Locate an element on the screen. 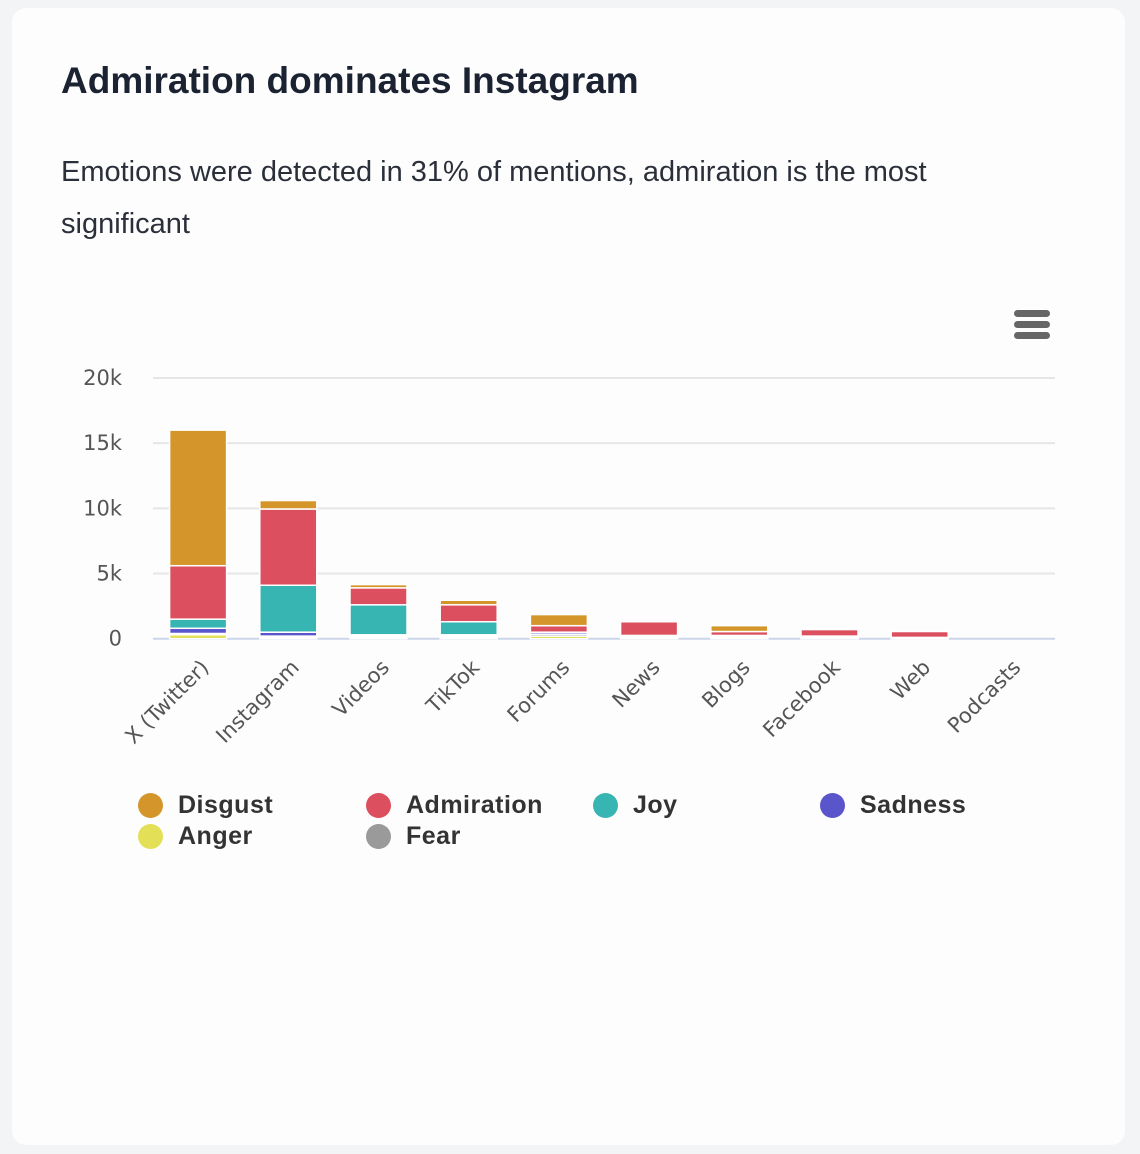 The image size is (1140, 1154). x-tick-label: Videos is located at coordinates (361, 688).